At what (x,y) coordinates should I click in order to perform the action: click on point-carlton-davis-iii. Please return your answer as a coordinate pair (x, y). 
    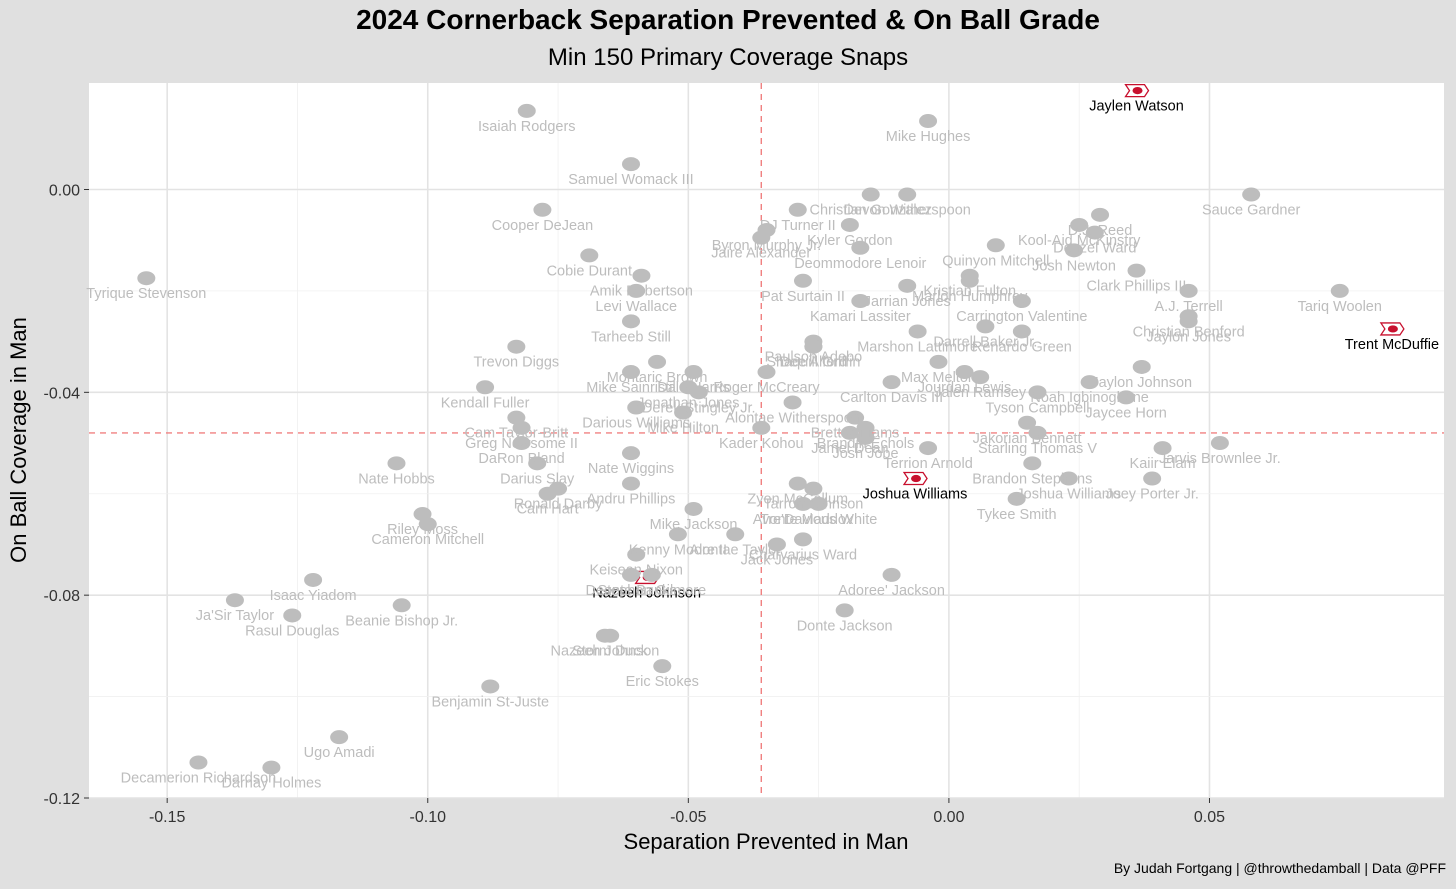
    Looking at the image, I should click on (891, 382).